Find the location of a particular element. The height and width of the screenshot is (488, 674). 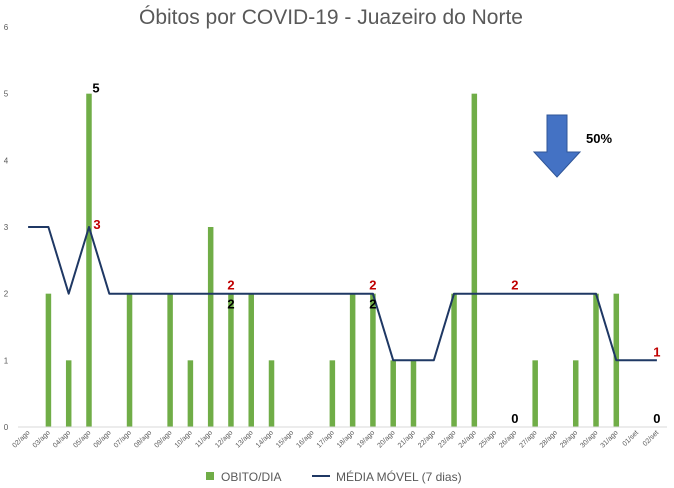

x-tick-label: 07/ago is located at coordinates (123, 439).